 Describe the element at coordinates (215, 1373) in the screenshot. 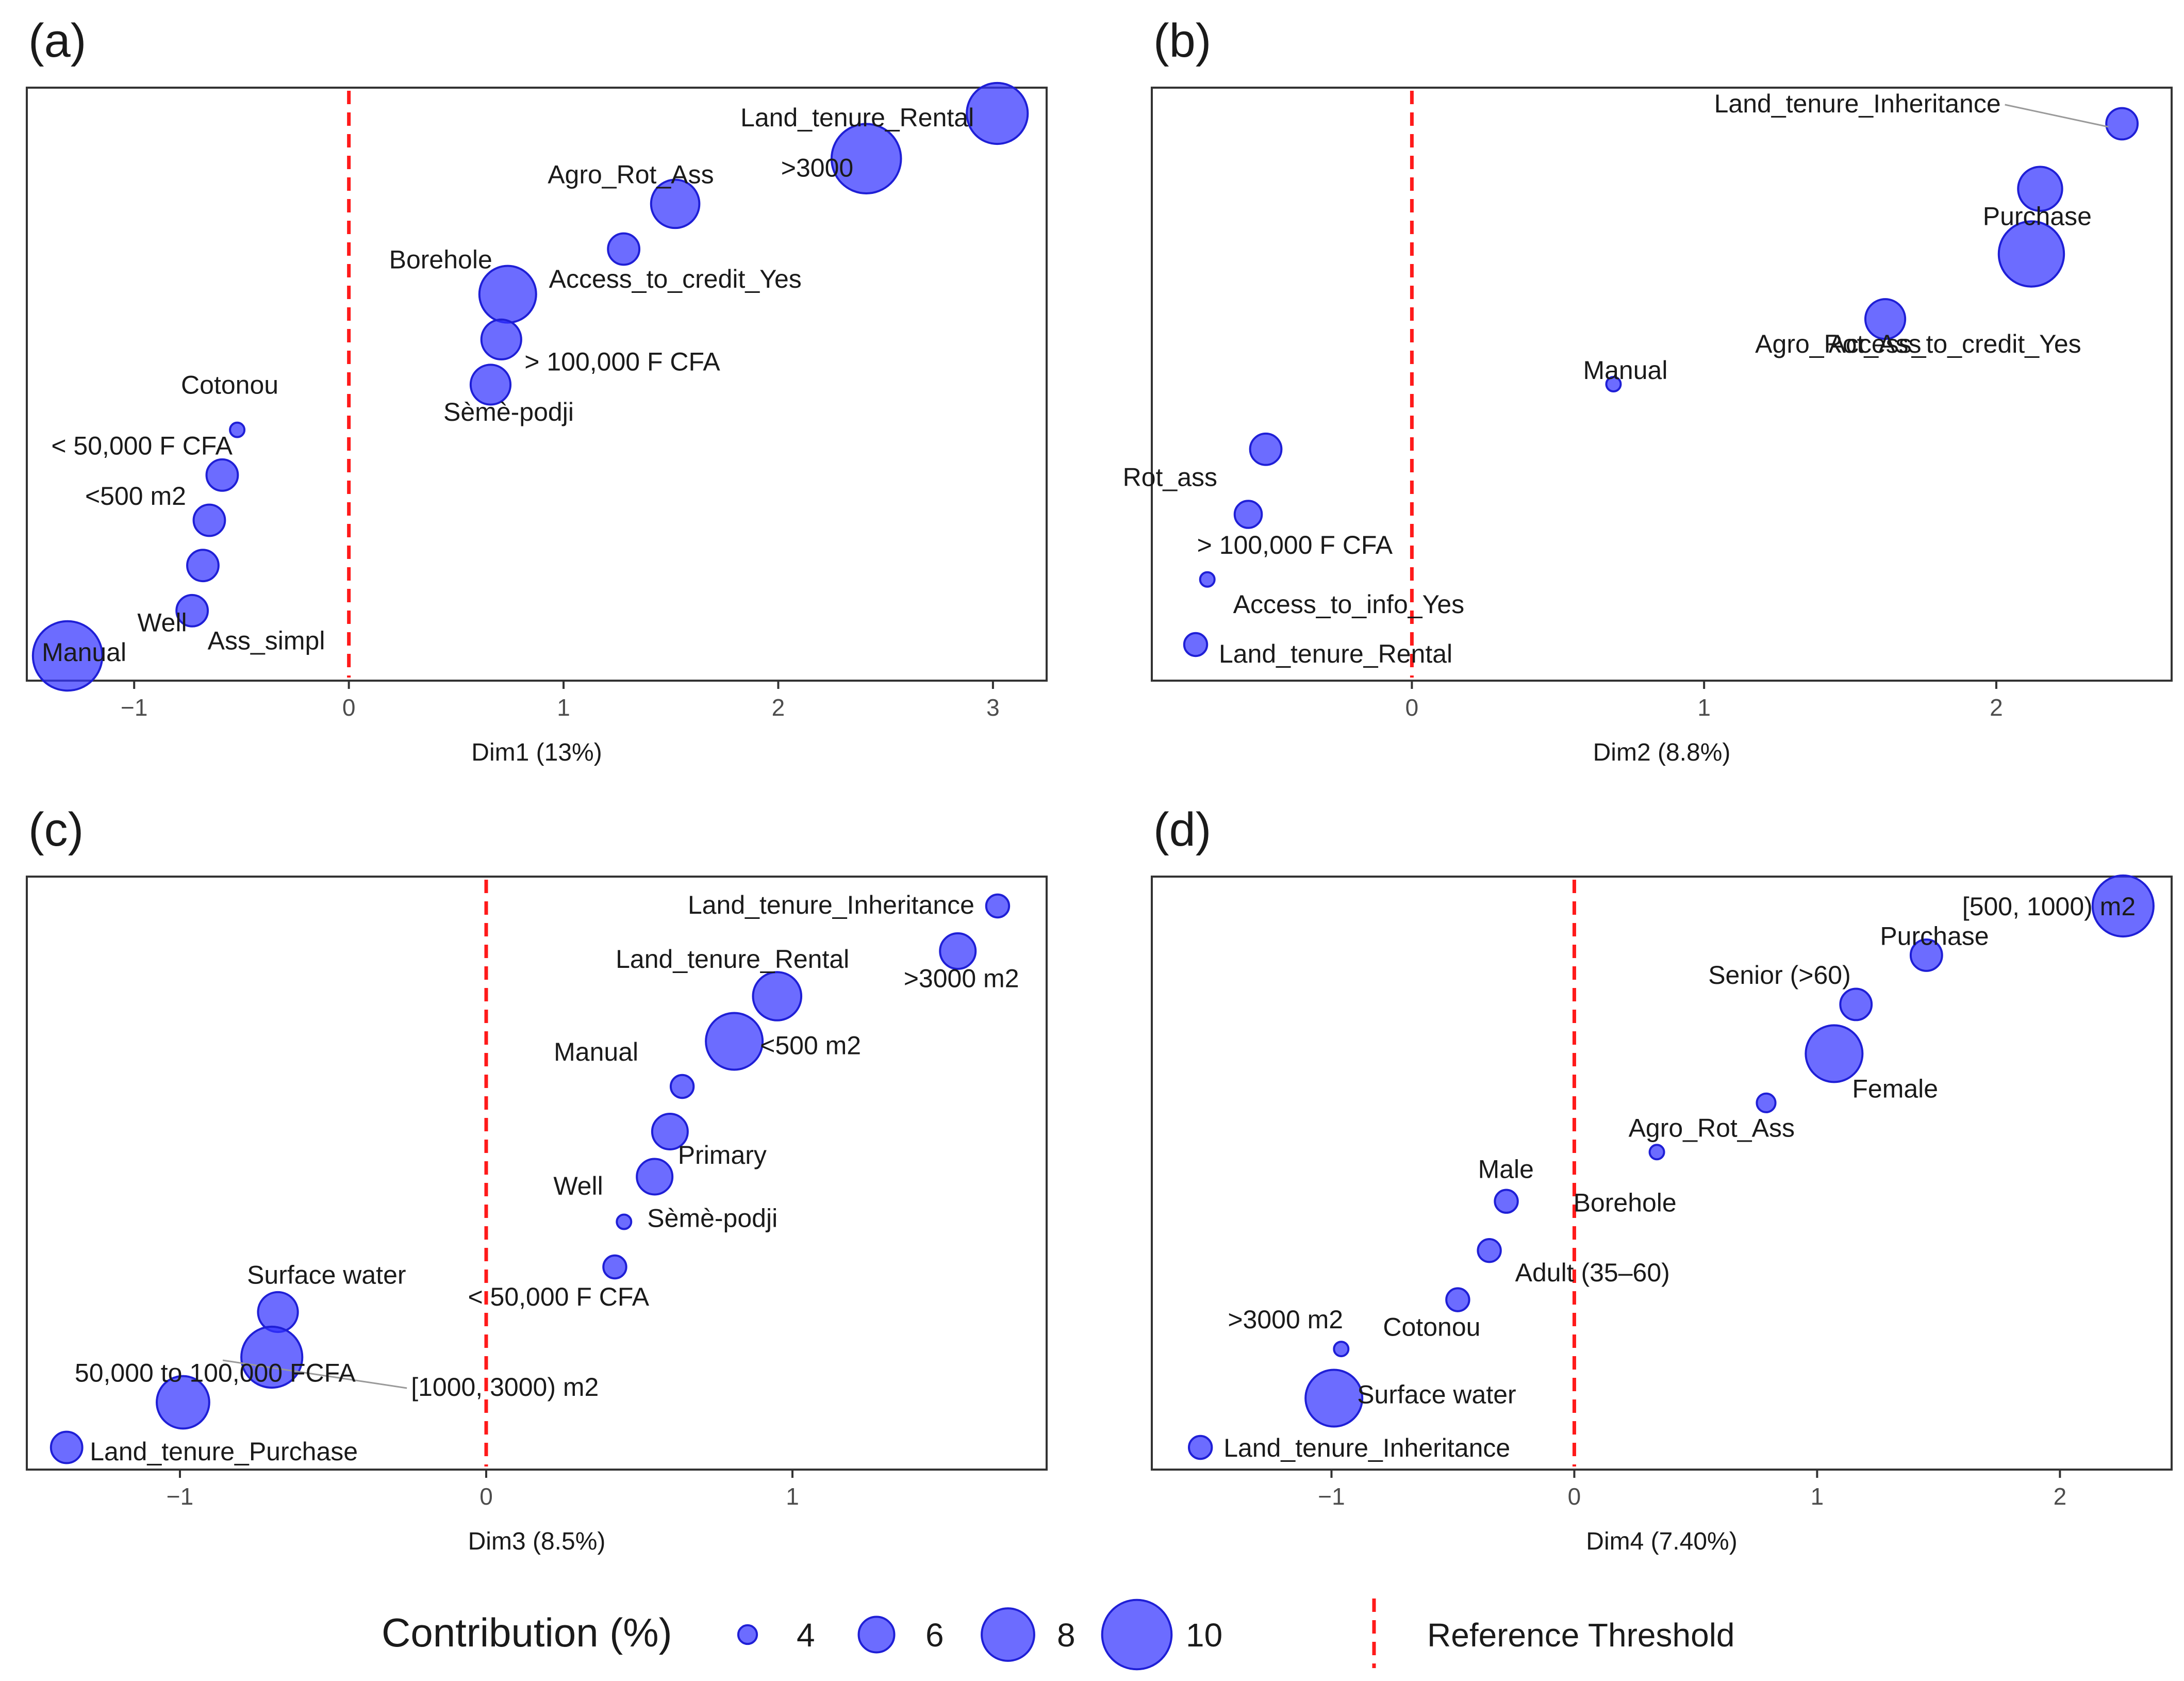

I see `data-point-label: 50,000 to 100,000 FCFA` at that location.